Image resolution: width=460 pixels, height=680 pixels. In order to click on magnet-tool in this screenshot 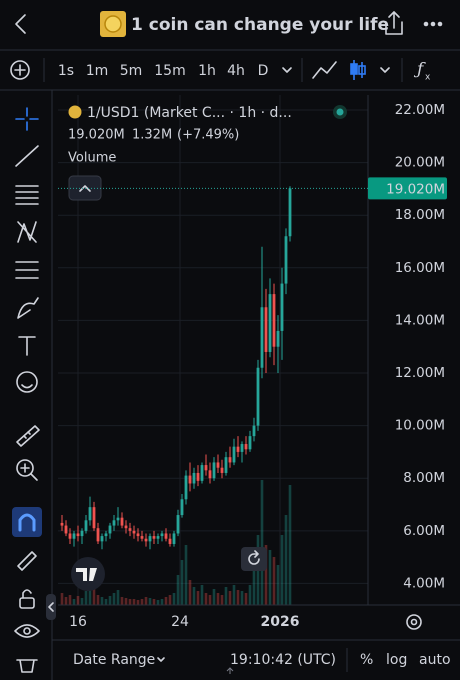, I will do `click(27, 522)`.